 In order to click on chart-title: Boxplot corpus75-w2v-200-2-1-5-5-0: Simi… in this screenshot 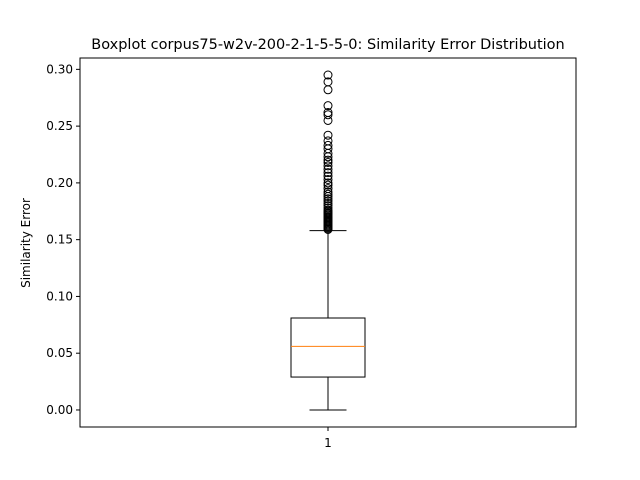, I will do `click(327, 45)`.